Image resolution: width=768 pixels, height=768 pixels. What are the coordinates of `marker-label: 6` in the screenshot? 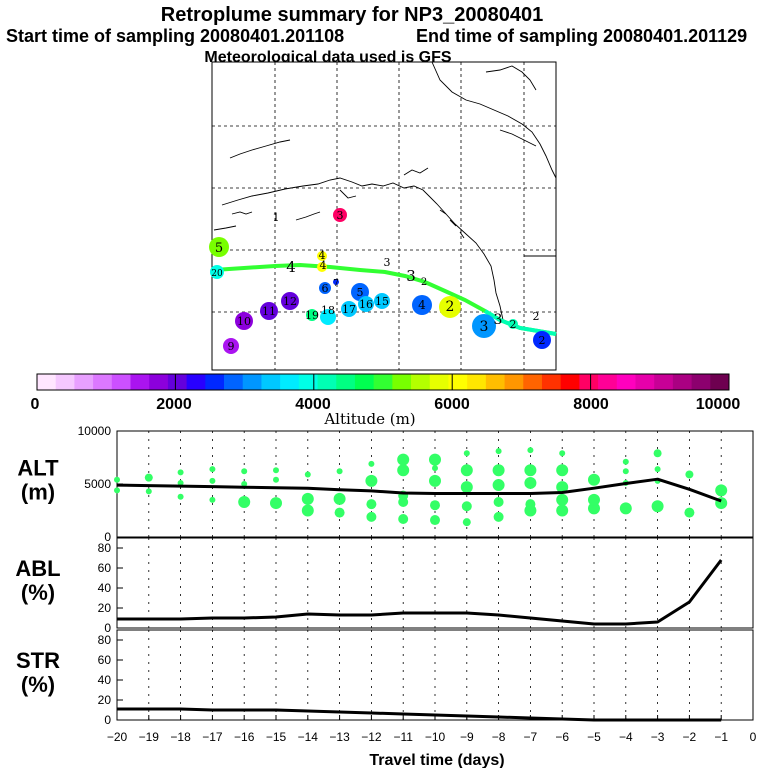 It's located at (325, 288).